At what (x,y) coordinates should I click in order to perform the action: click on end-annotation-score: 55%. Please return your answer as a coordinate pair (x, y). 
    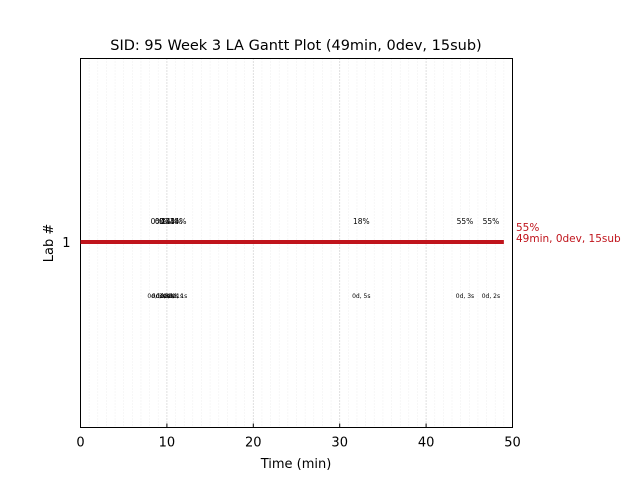
    Looking at the image, I should click on (527, 228).